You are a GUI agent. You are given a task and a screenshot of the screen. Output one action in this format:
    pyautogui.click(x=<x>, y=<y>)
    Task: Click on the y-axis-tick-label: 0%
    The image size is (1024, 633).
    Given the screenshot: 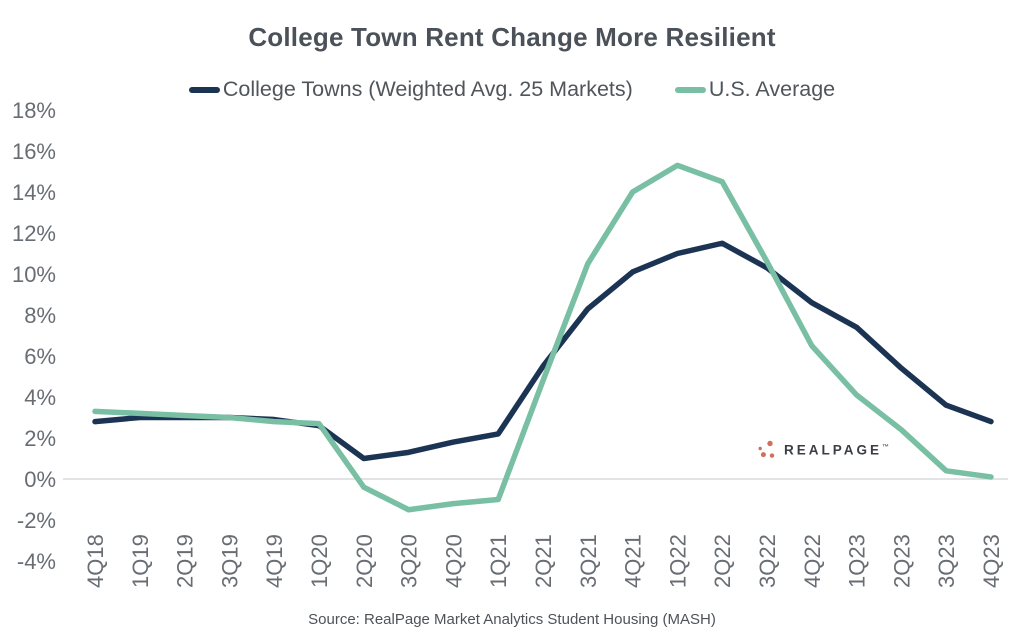 What is the action you would take?
    pyautogui.click(x=40, y=479)
    